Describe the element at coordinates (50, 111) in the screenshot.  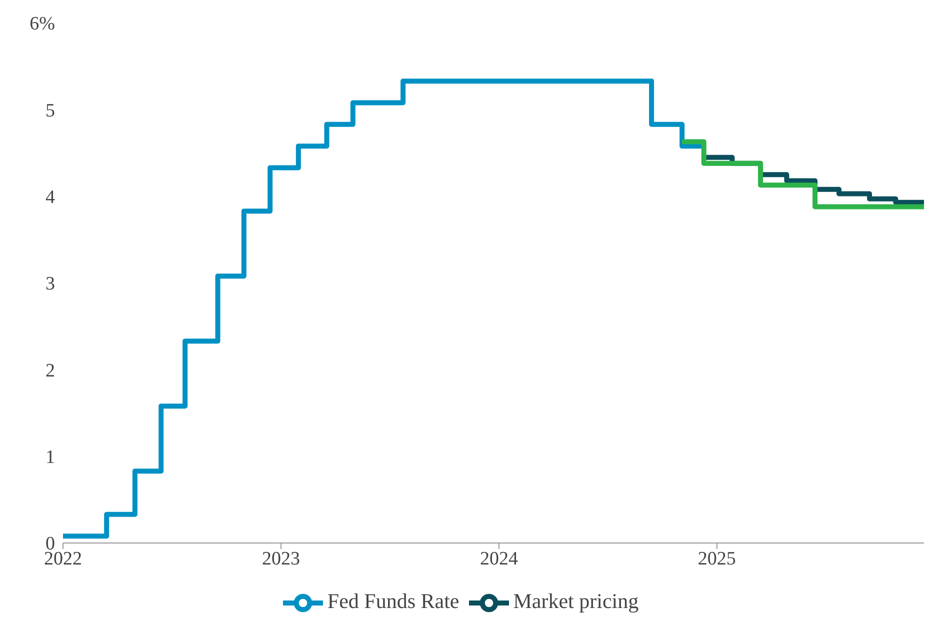
I see `y-tick-label: 5` at that location.